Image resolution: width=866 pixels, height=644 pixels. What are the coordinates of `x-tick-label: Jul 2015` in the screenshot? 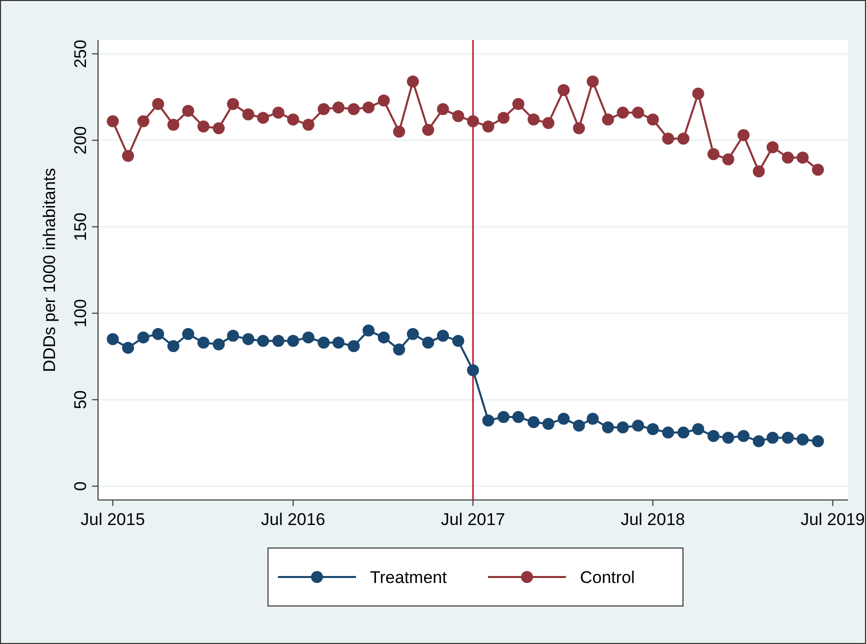 It's located at (112, 519).